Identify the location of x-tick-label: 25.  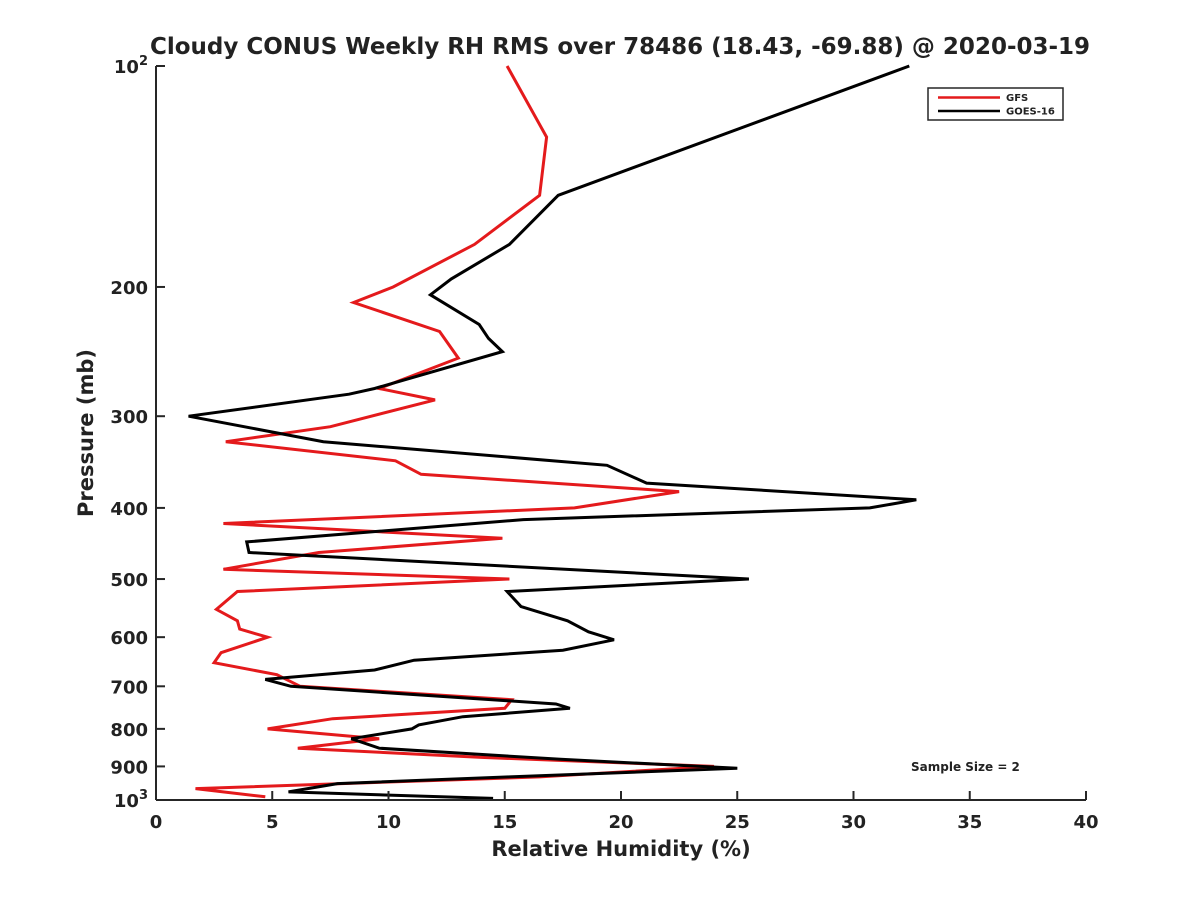
(737, 822).